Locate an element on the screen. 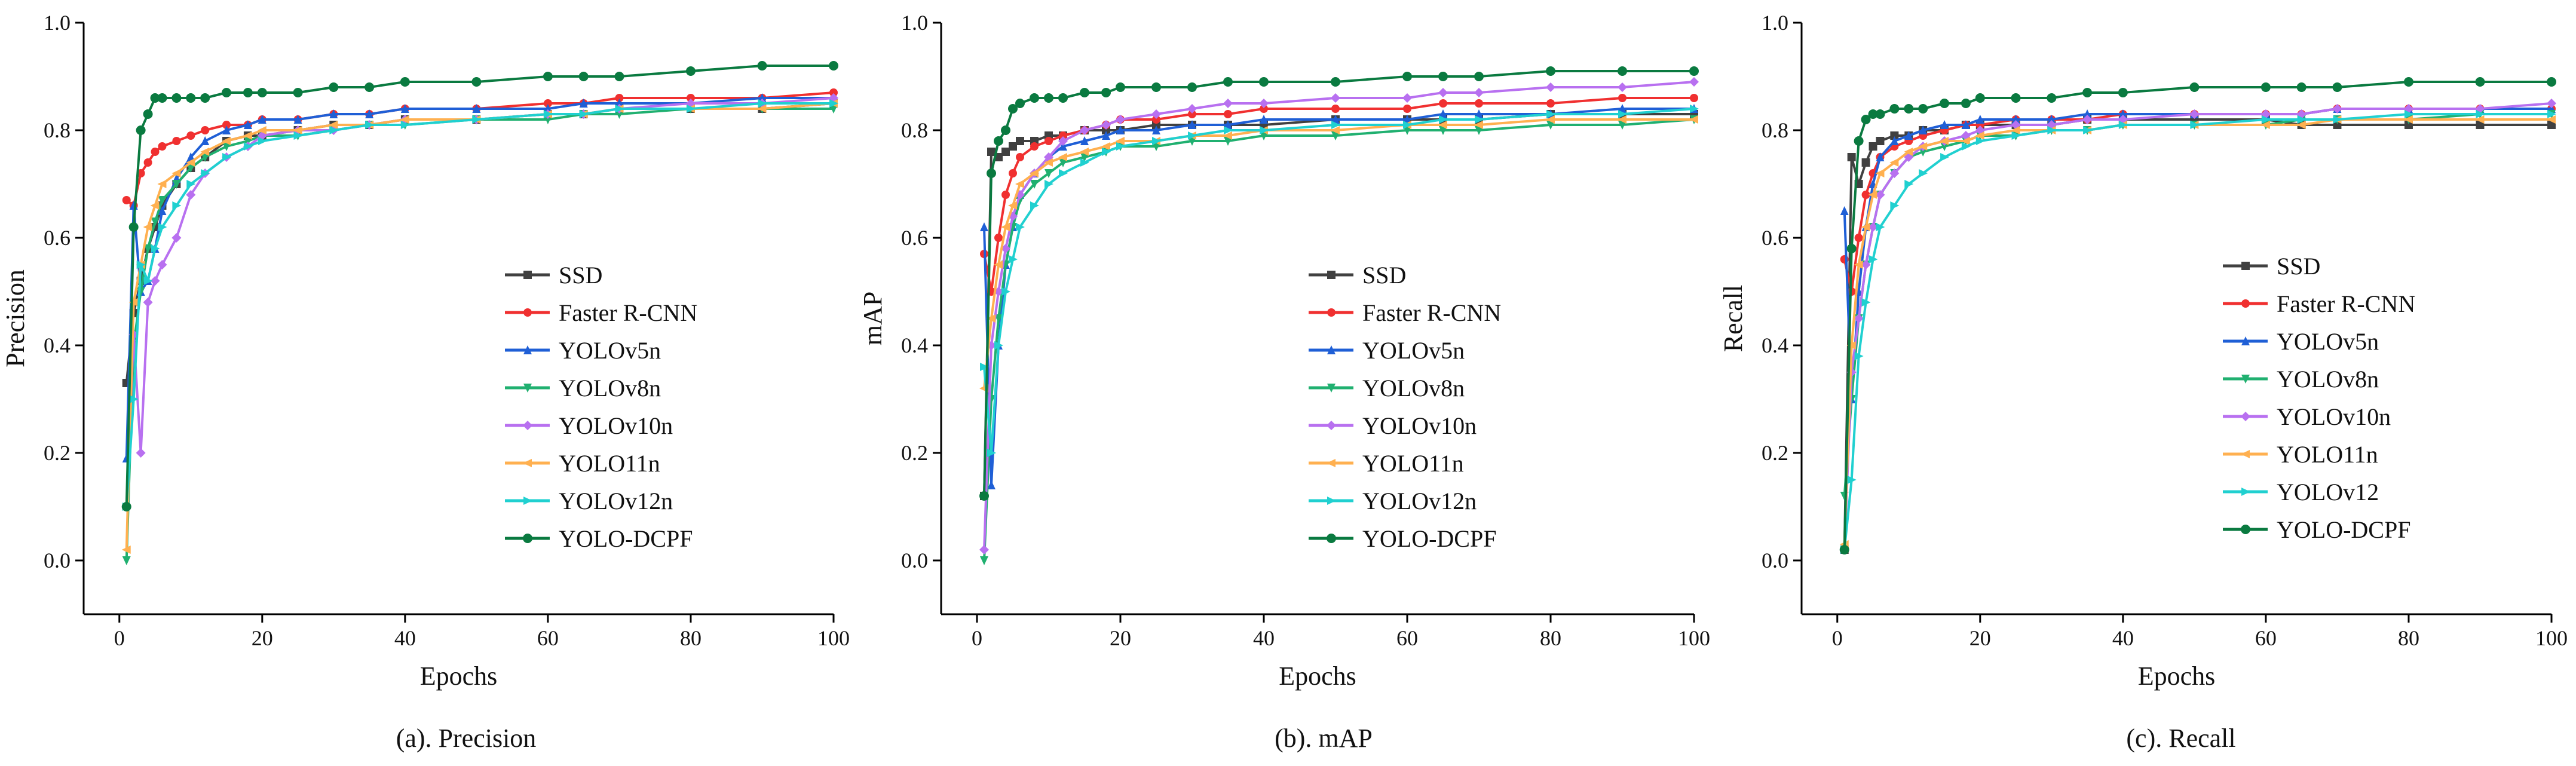  panel-caption: (b). mAP is located at coordinates (1324, 738).